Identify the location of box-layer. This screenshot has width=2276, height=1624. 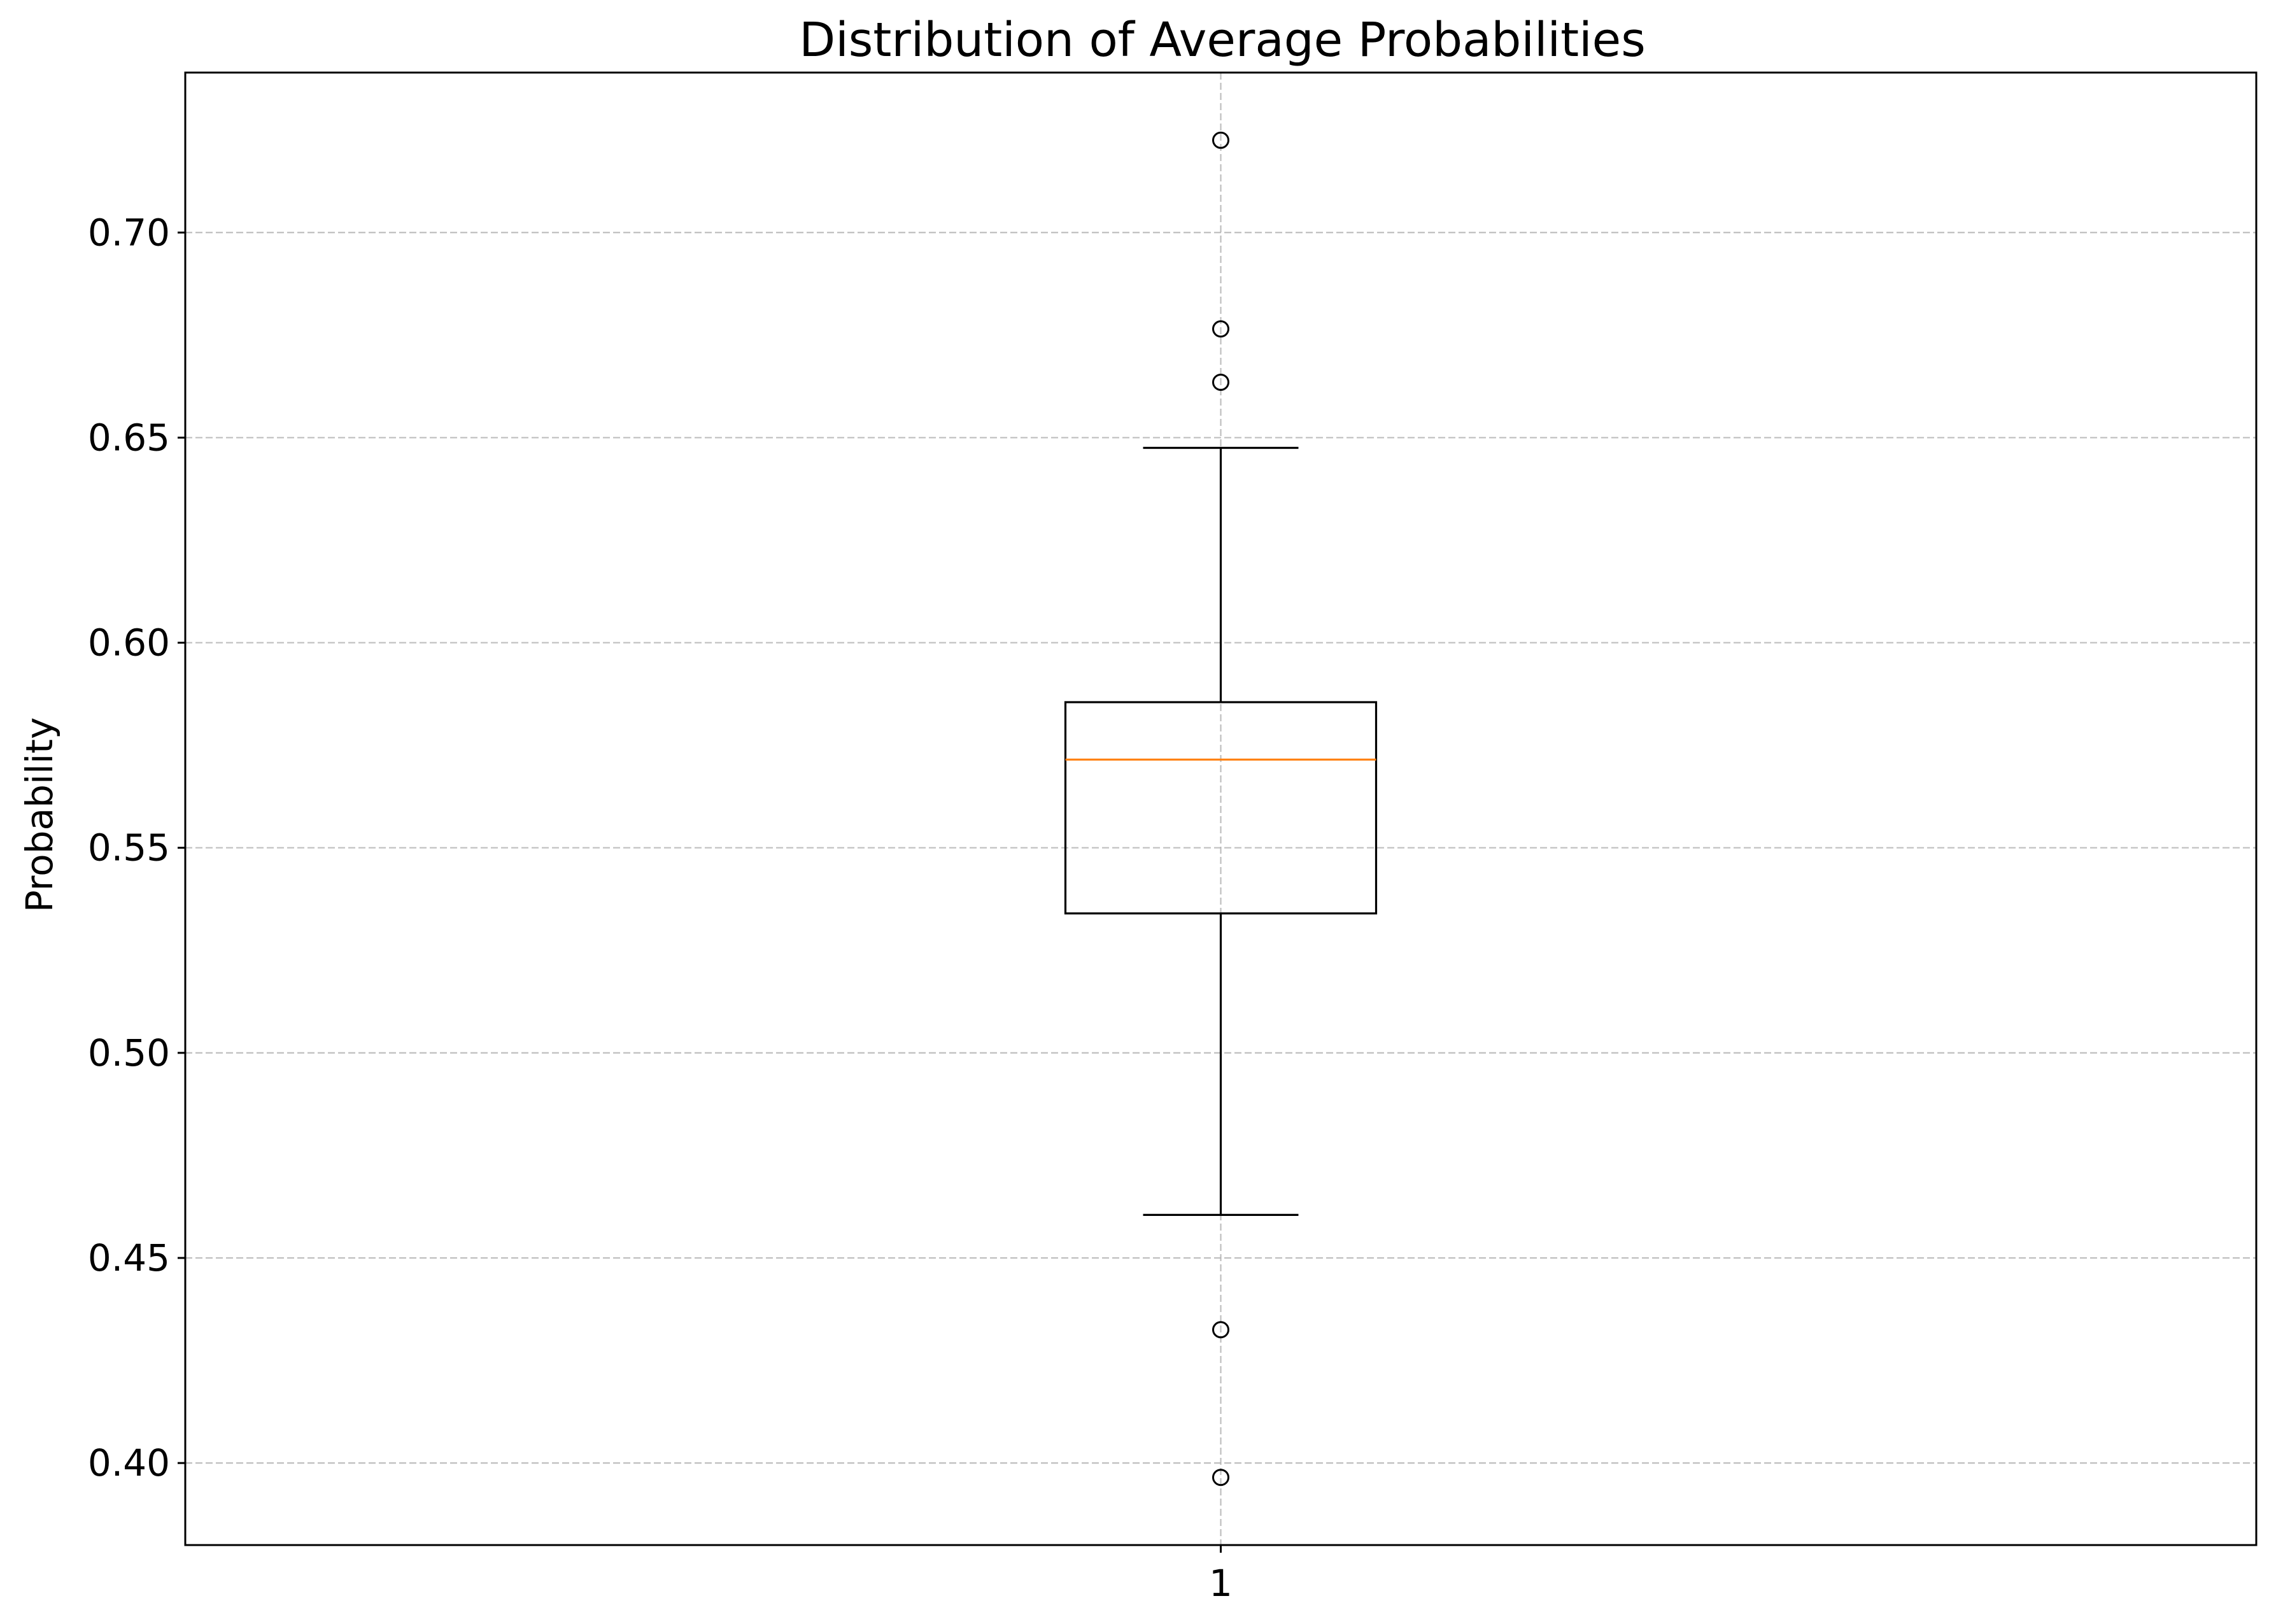
(1221, 808).